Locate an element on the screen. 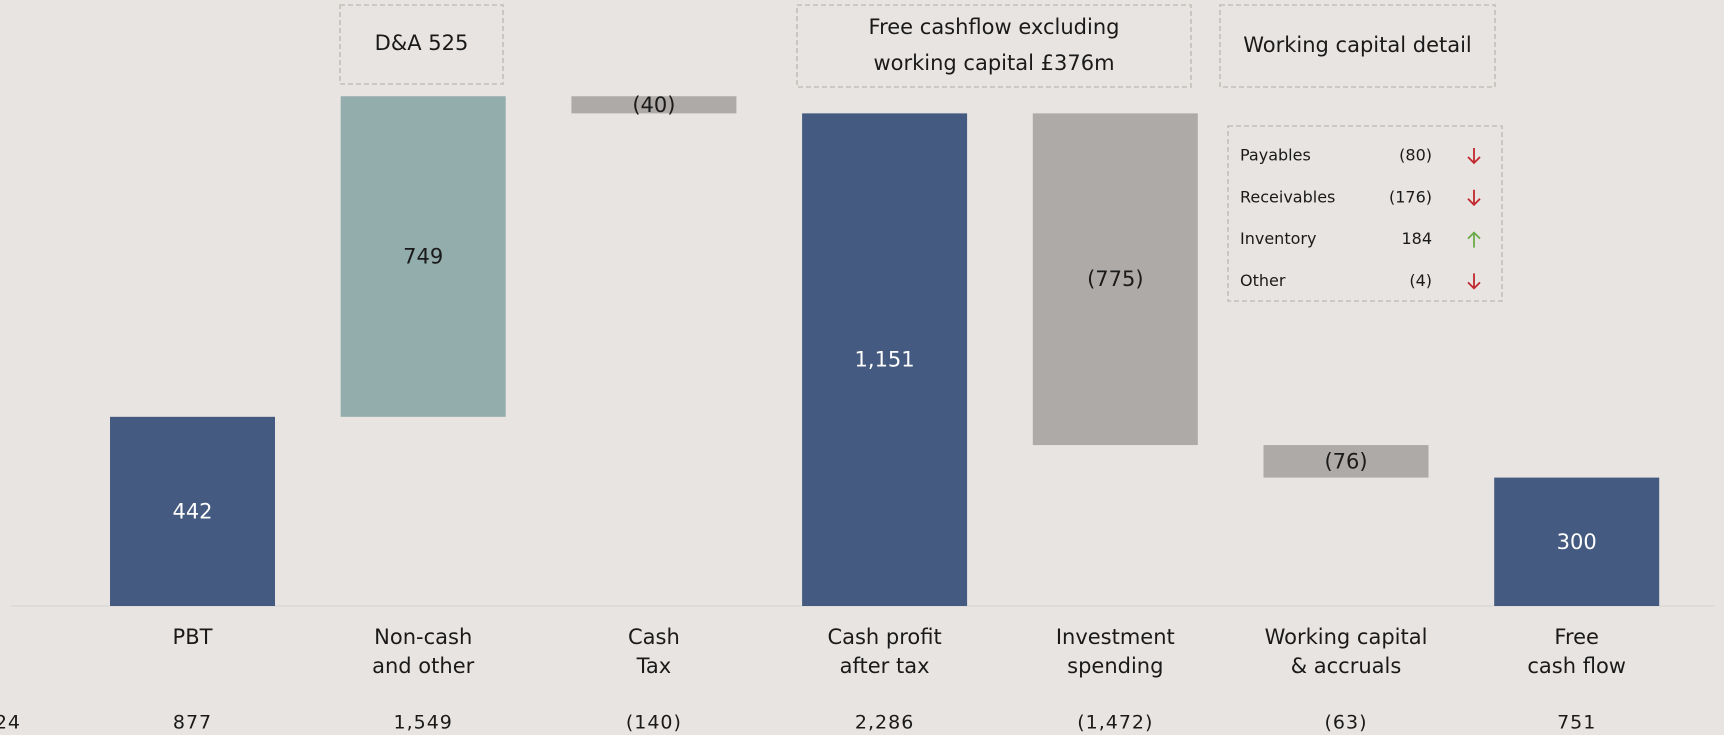  prior-value: 2,286 is located at coordinates (884, 723).